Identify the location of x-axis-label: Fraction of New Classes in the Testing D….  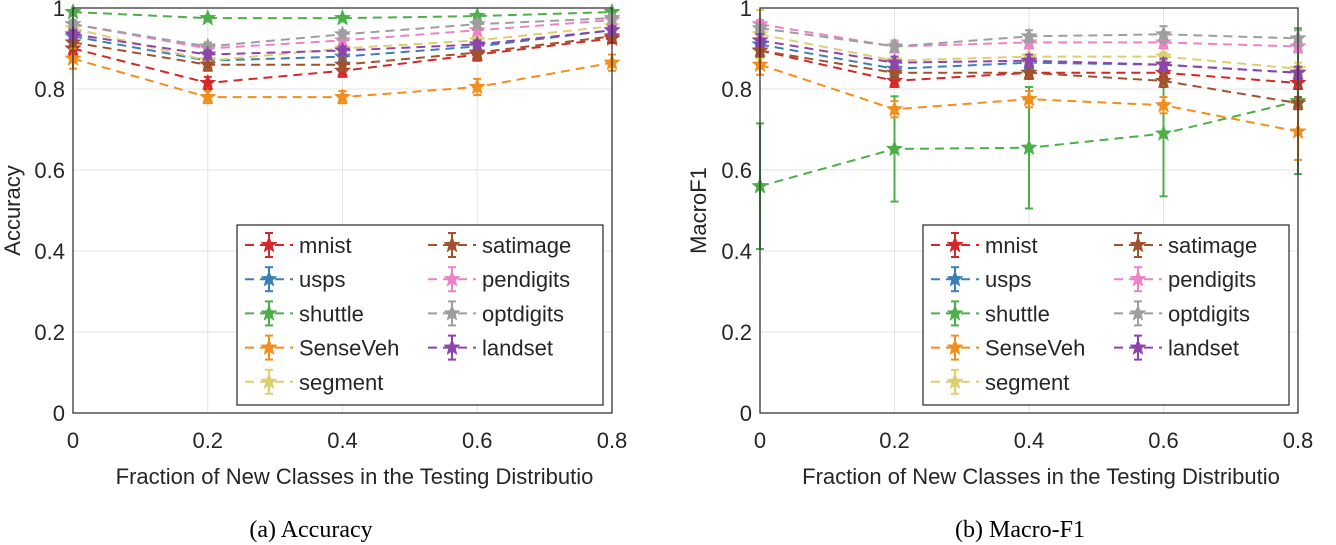
(355, 476).